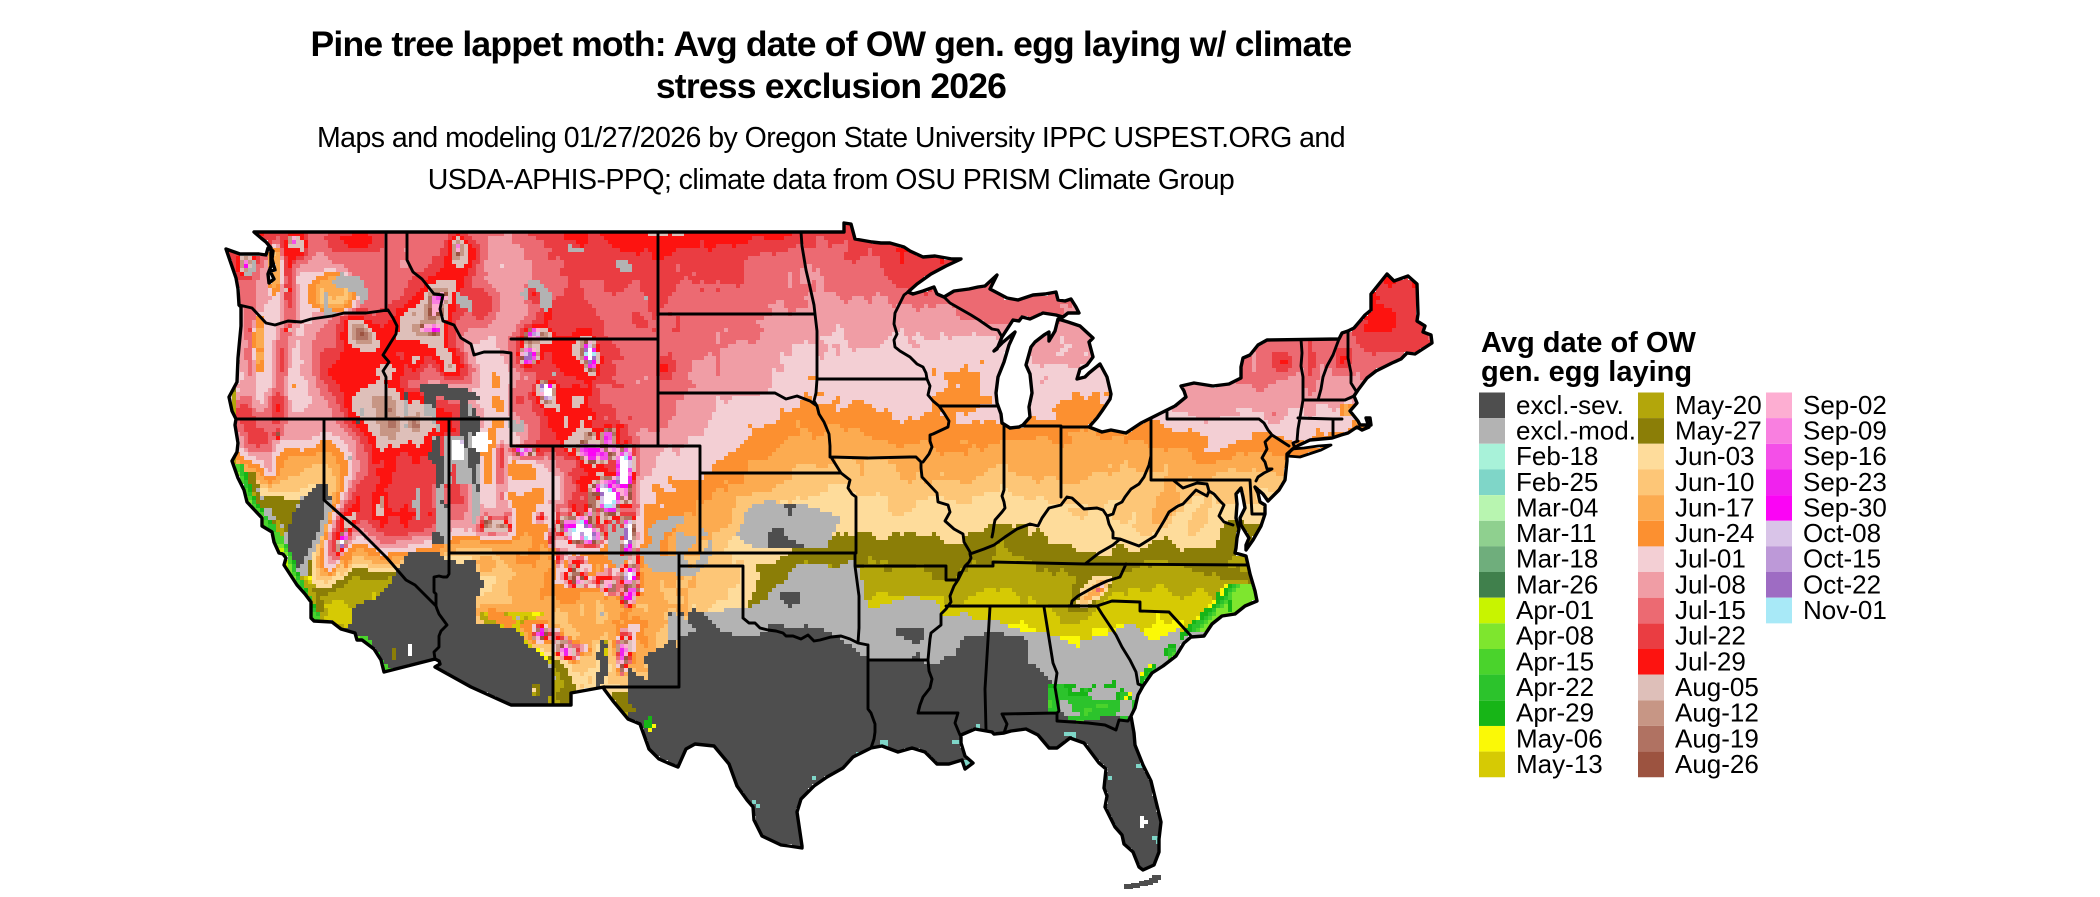 The image size is (2100, 897). What do you see at coordinates (1718, 431) in the screenshot?
I see `svg-text: May-27` at bounding box center [1718, 431].